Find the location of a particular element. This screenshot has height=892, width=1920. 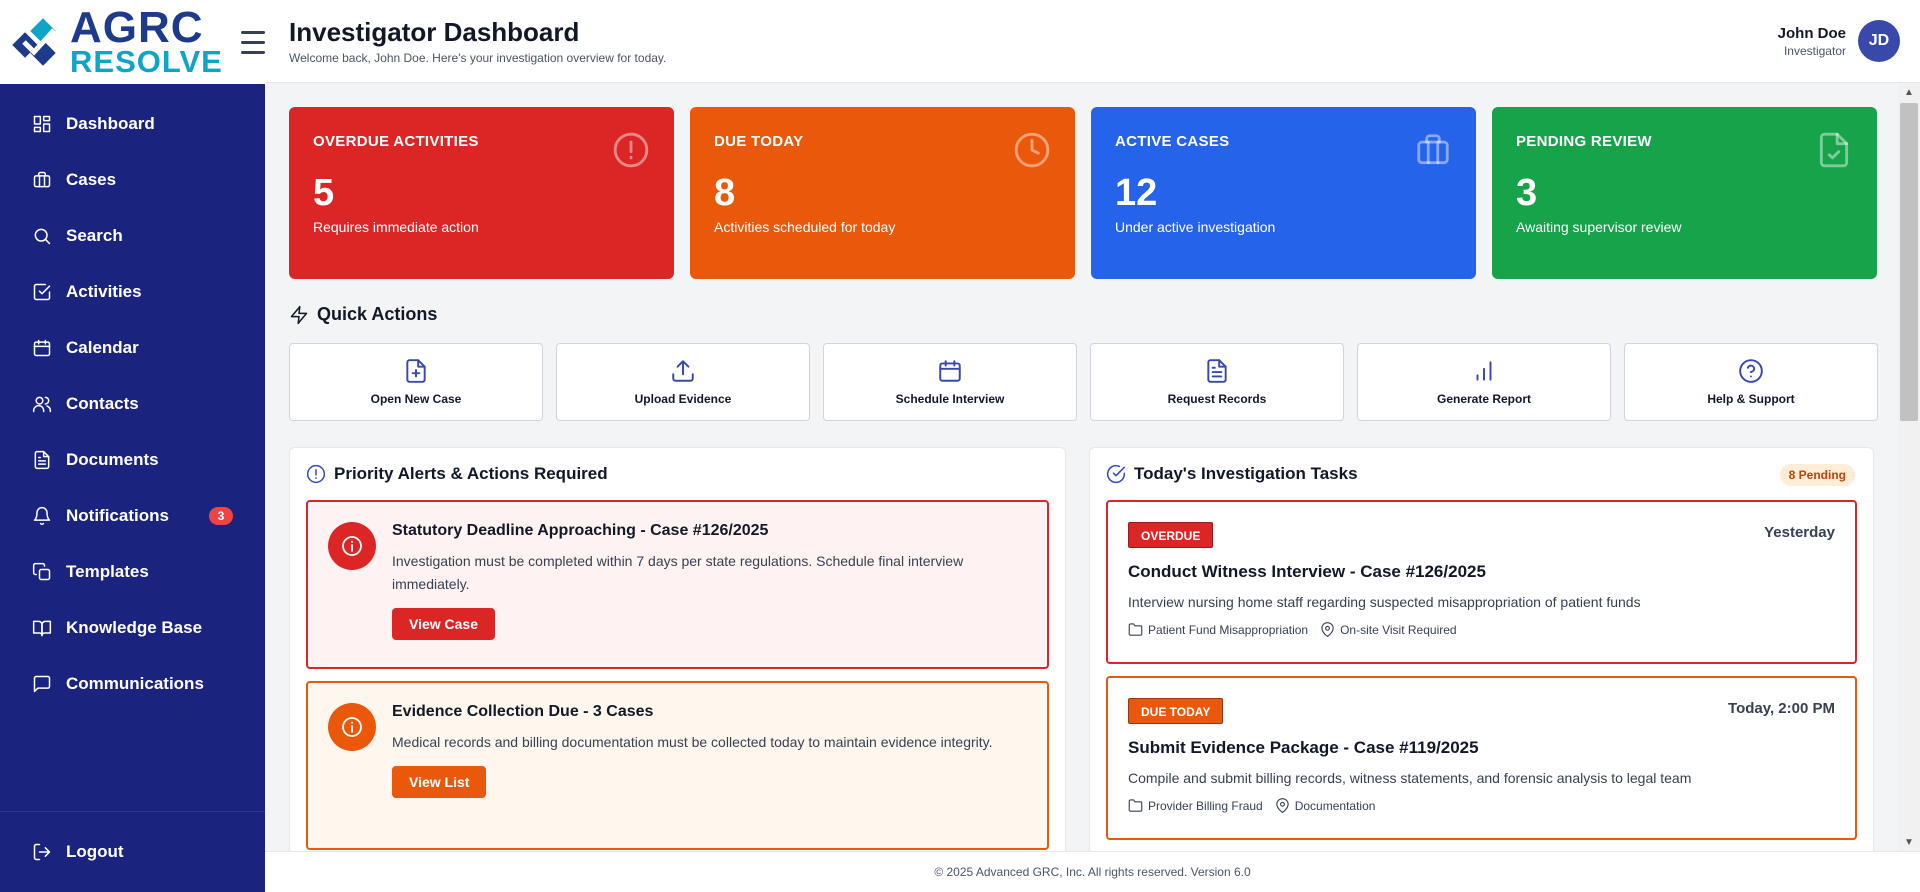

task-location: Documentation is located at coordinates (1325, 805).